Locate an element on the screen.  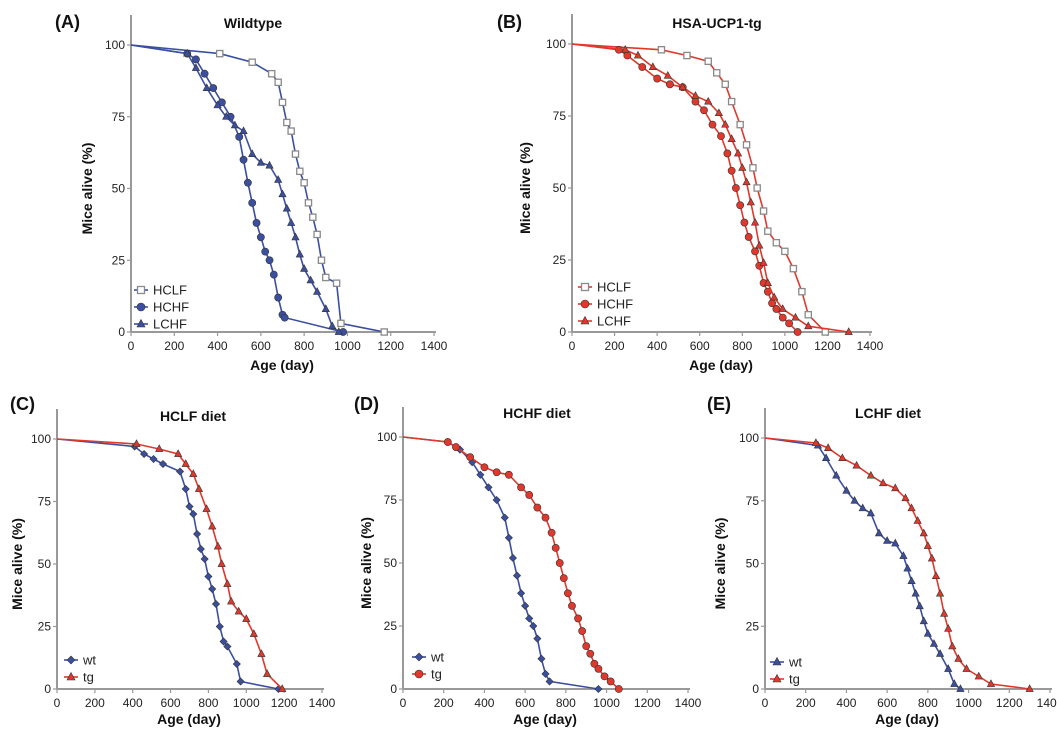
chart-title: Wildtype is located at coordinates (253, 23).